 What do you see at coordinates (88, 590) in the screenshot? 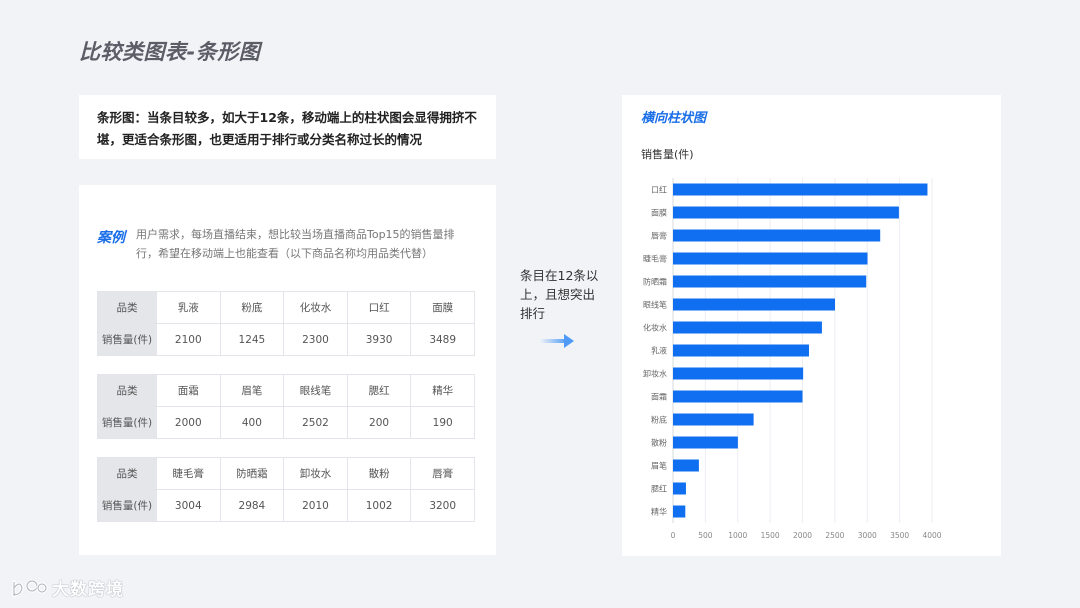
I see `logo-text: 大数跨境` at bounding box center [88, 590].